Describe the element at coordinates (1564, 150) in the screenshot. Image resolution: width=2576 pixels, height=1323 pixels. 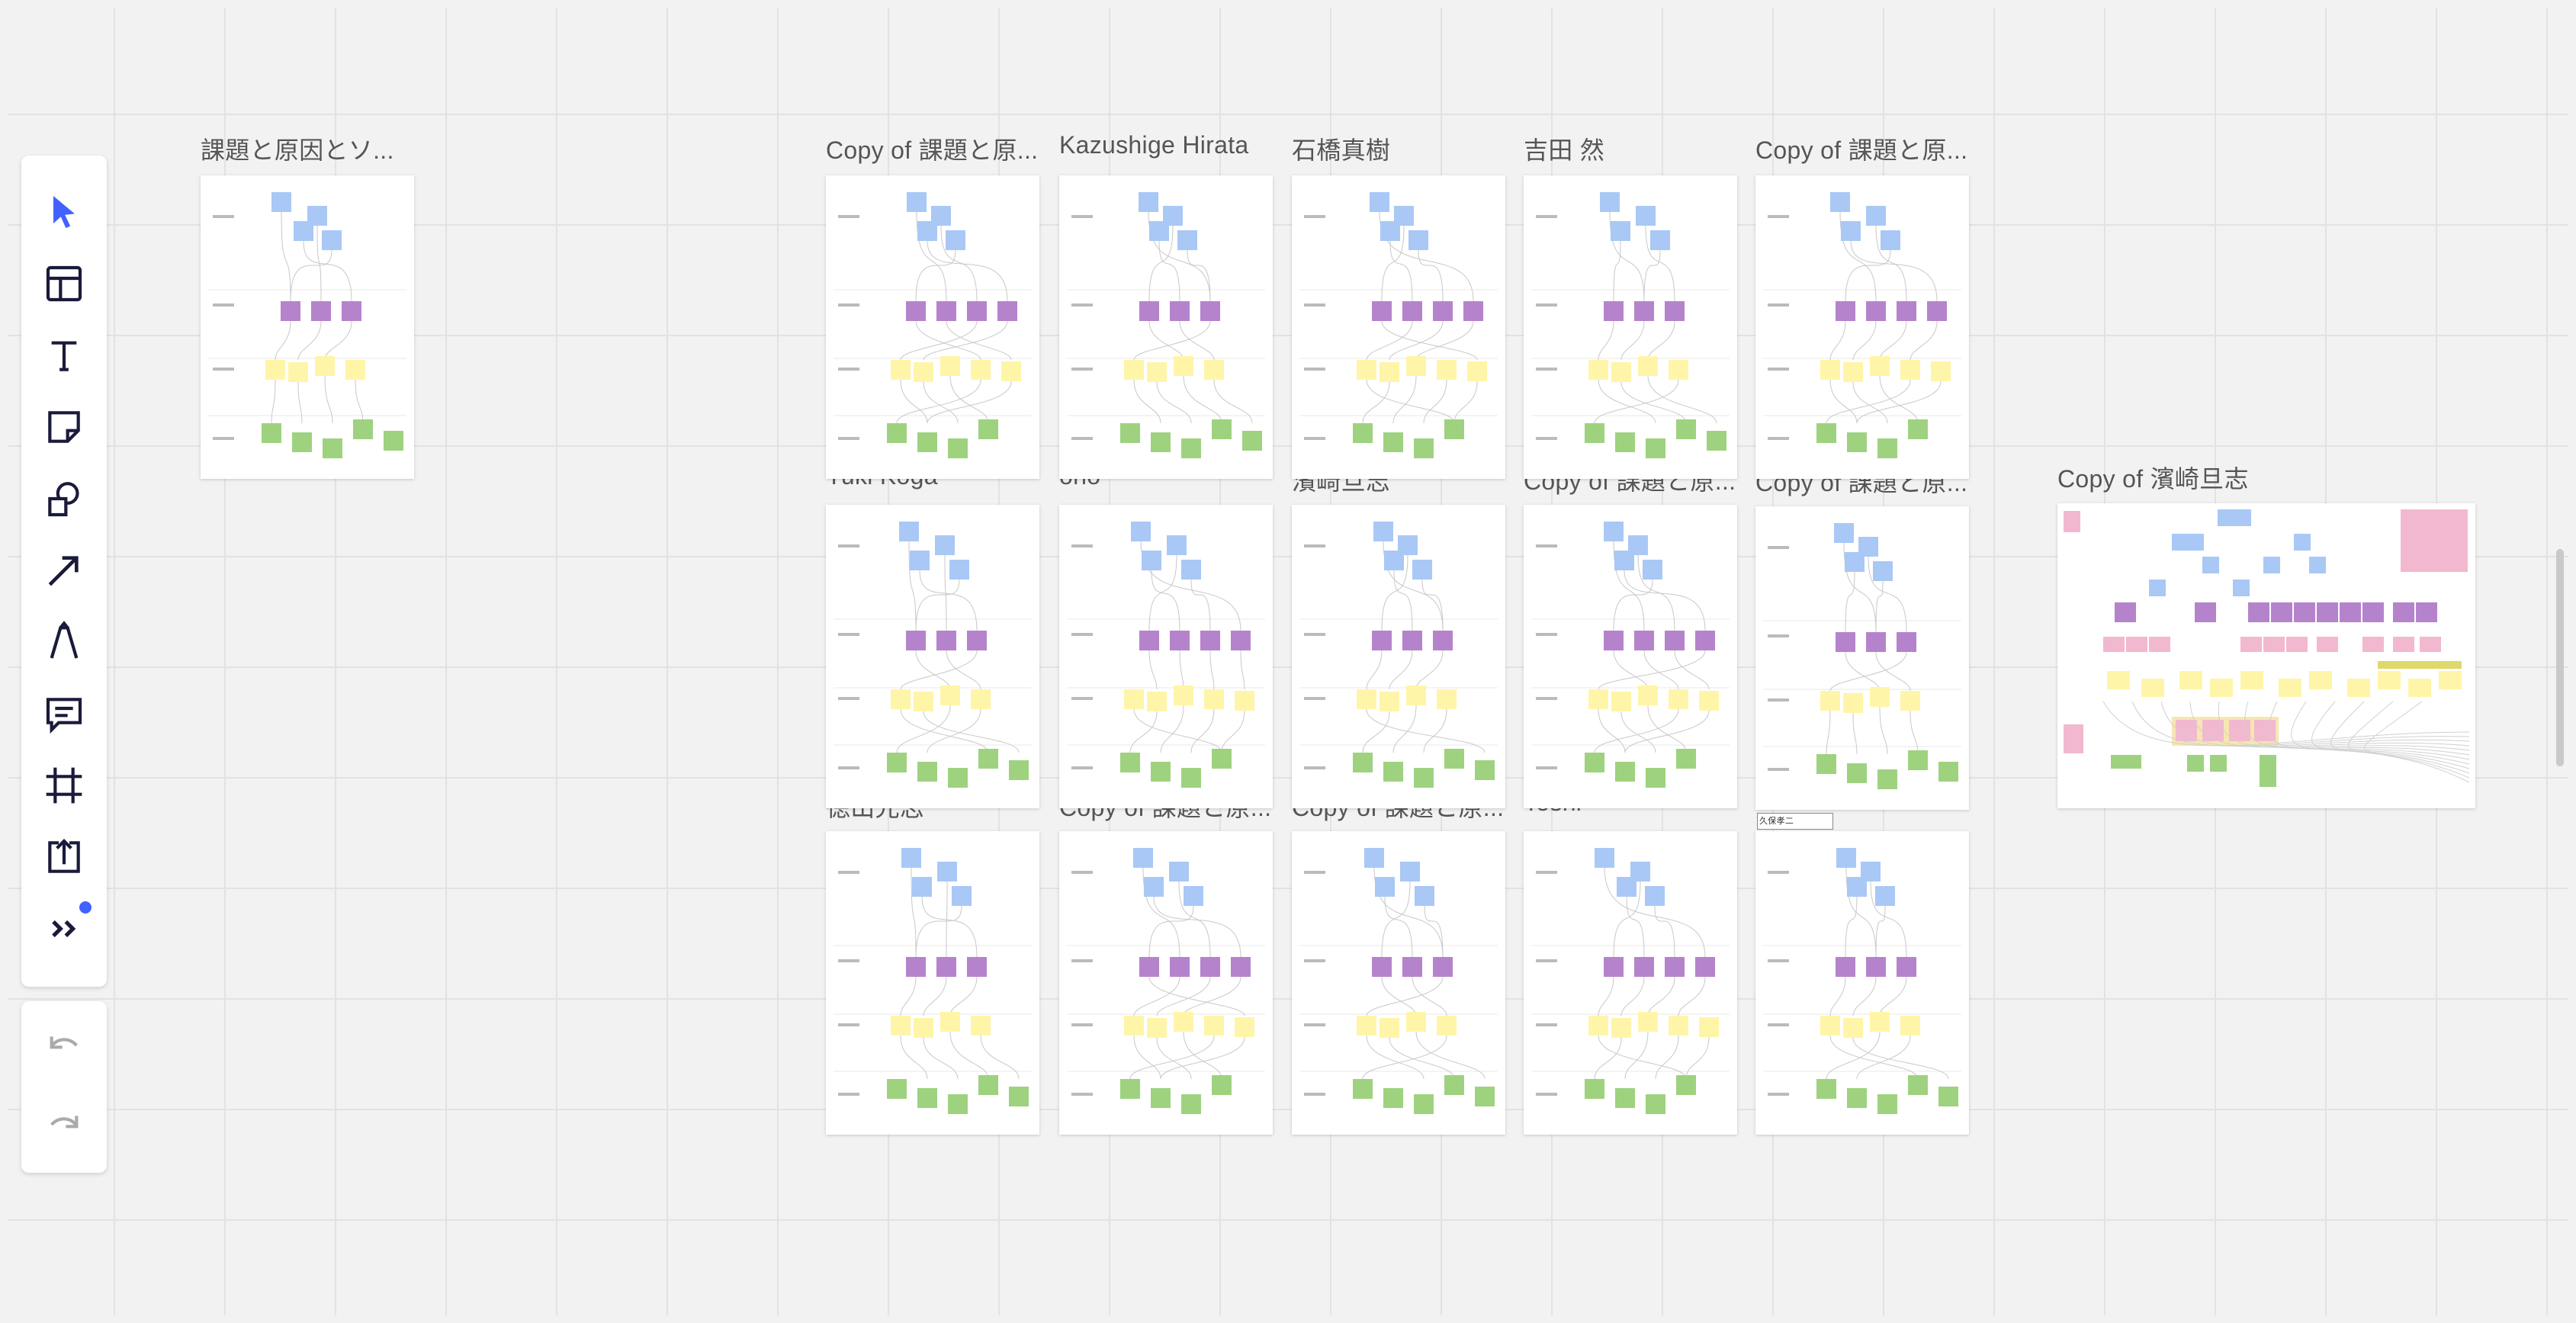
I see `frame-title: 吉田 然` at that location.